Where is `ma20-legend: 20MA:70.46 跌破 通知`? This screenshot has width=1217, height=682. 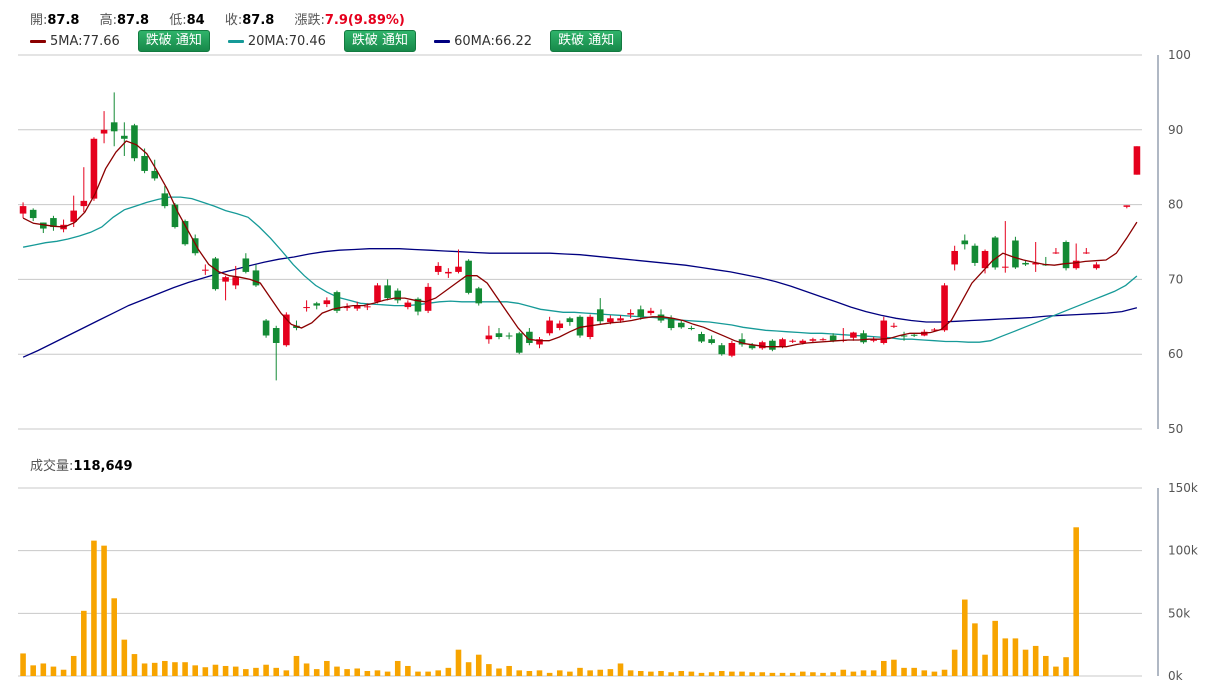 ma20-legend: 20MA:70.46 跌破 通知 is located at coordinates (330, 41).